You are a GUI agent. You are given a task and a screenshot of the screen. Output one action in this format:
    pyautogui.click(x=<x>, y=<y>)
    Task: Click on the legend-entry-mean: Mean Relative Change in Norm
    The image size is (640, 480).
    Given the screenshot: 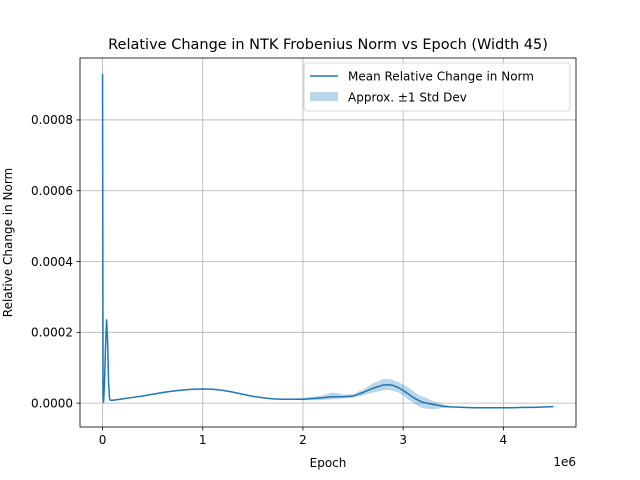 What is the action you would take?
    pyautogui.click(x=441, y=77)
    